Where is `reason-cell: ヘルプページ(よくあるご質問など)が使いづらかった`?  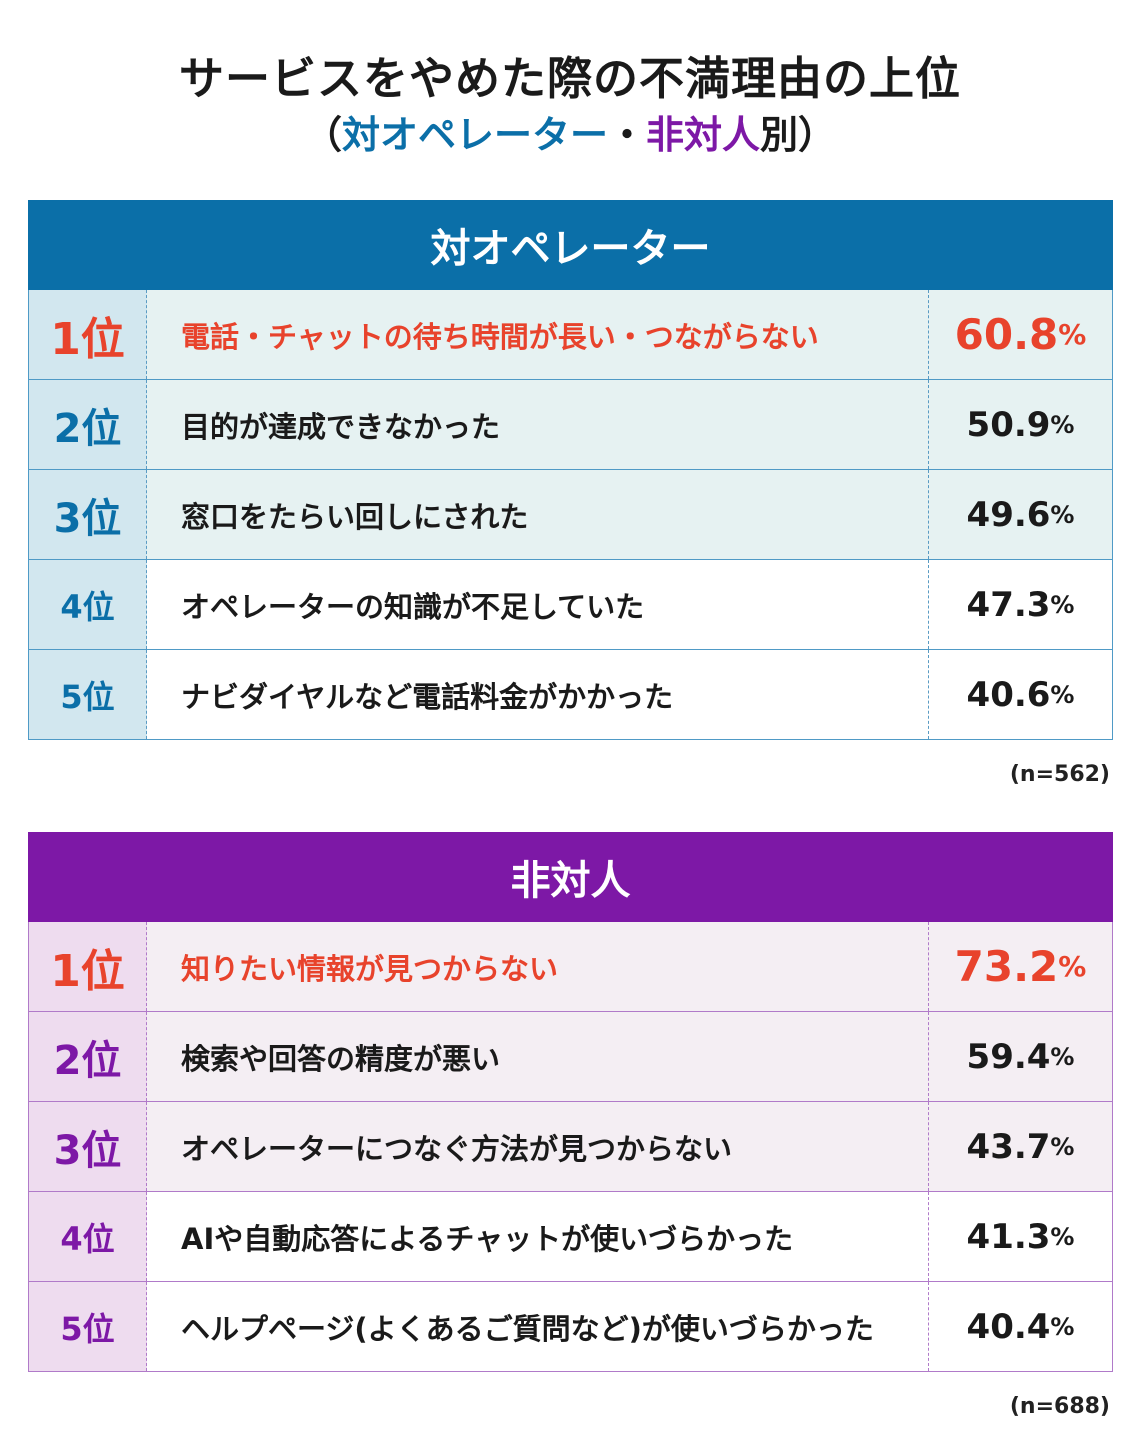
reason-cell: ヘルプページ(よくあるご質問など)が使いづらかった is located at coordinates (538, 1326).